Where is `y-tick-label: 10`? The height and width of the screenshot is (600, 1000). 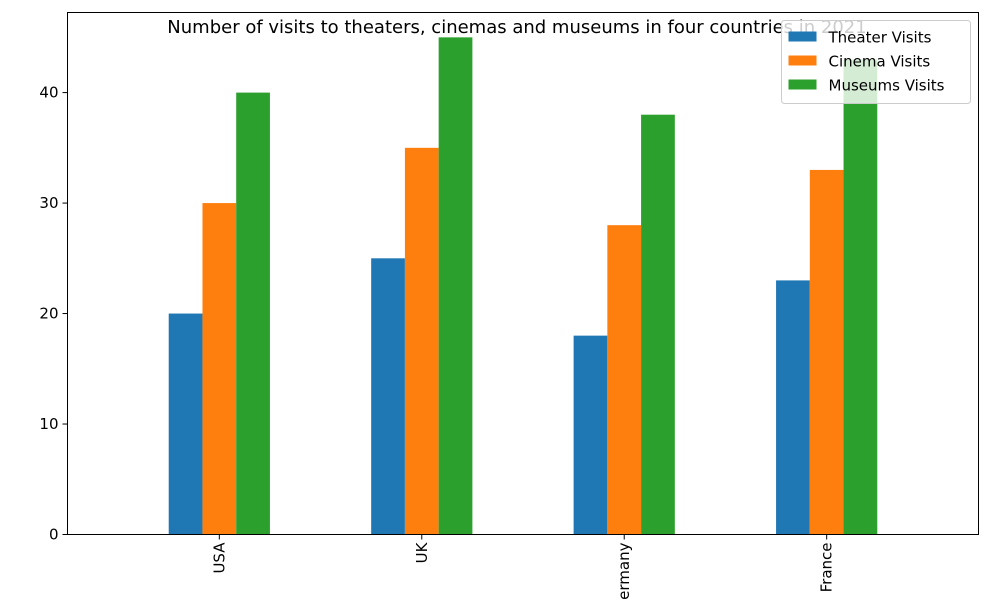 y-tick-label: 10 is located at coordinates (48, 424).